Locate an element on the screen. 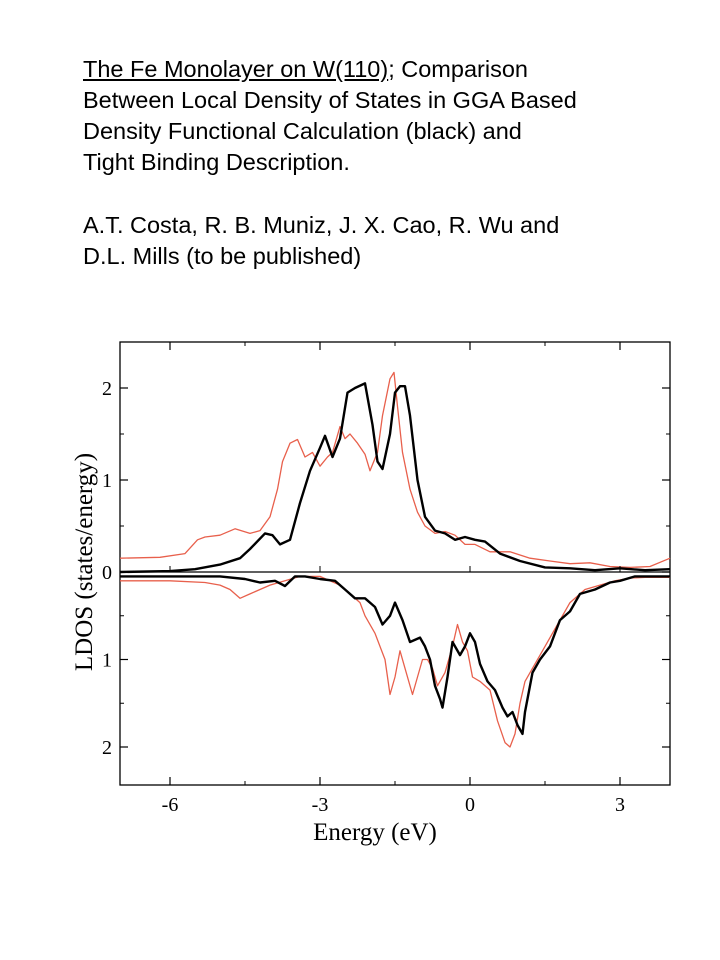  x-tick-label: 3 is located at coordinates (620, 805).